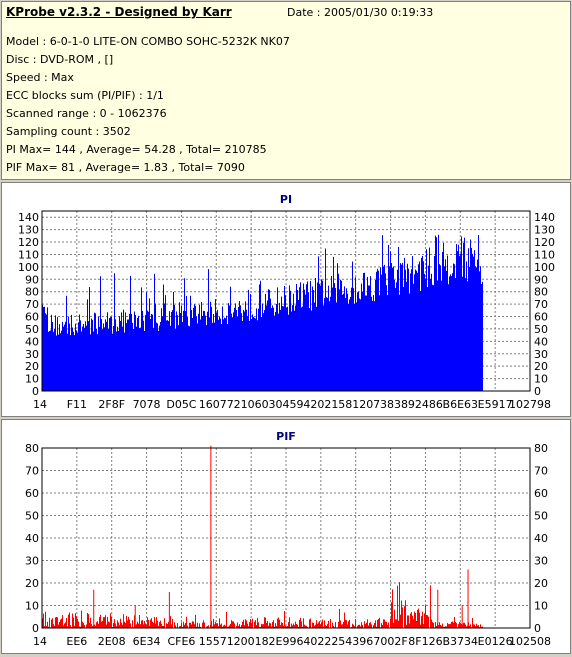 The width and height of the screenshot is (572, 657). Describe the element at coordinates (541, 379) in the screenshot. I see `pi-ytick-right: 10` at that location.